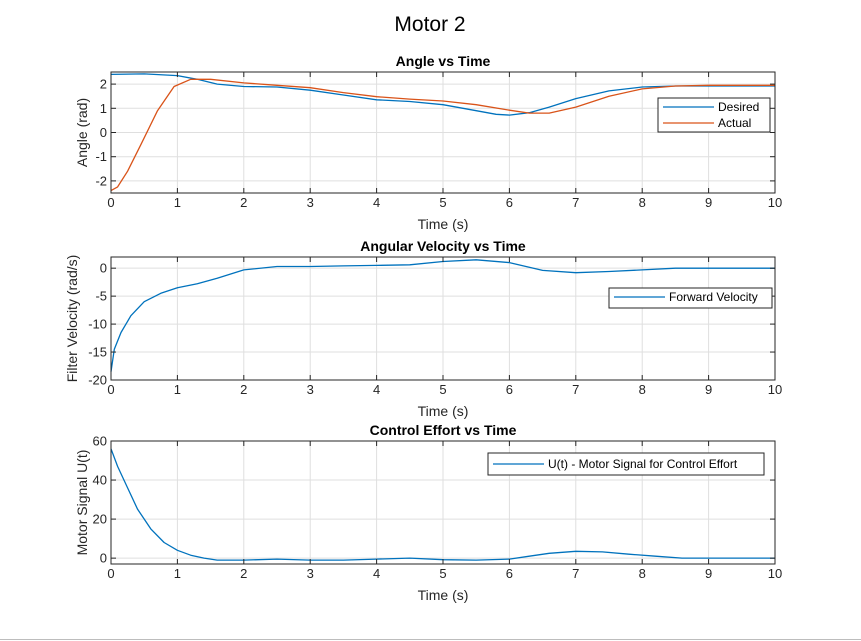 Image resolution: width=861 pixels, height=641 pixels. Describe the element at coordinates (82, 132) in the screenshot. I see `y-axis-label: Angle (rad)` at that location.